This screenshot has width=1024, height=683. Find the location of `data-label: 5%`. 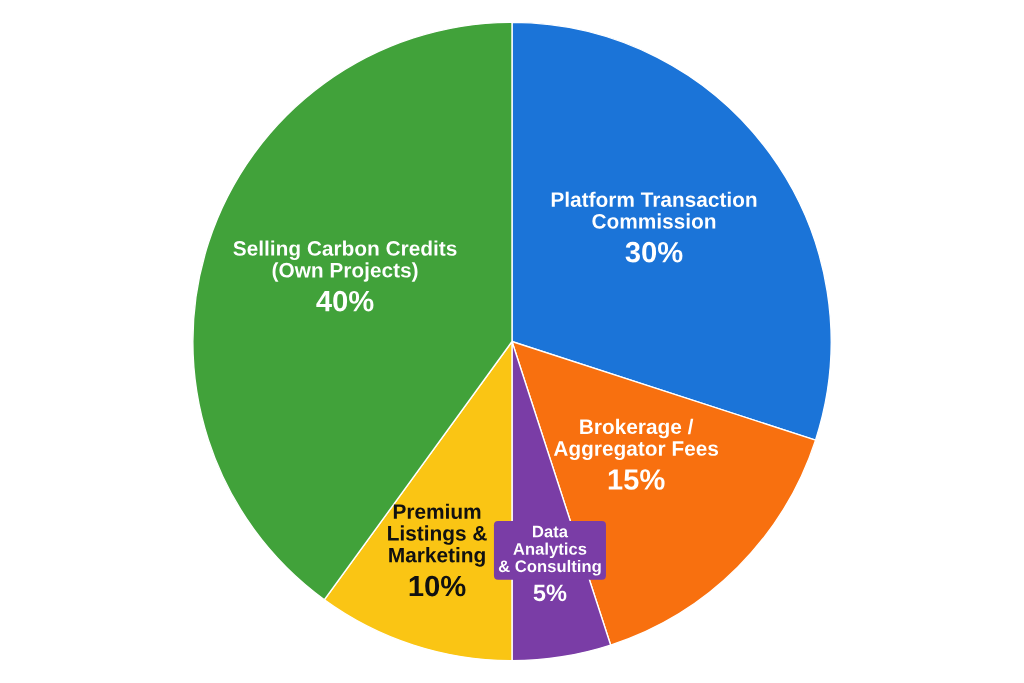

data-label: 5% is located at coordinates (550, 593).